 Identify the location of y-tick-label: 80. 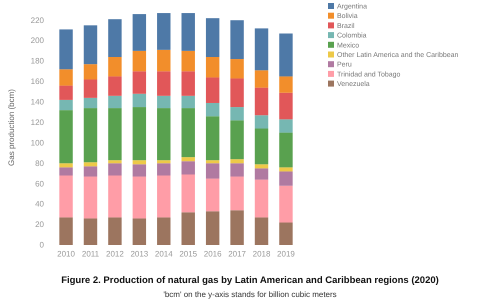
(40, 163).